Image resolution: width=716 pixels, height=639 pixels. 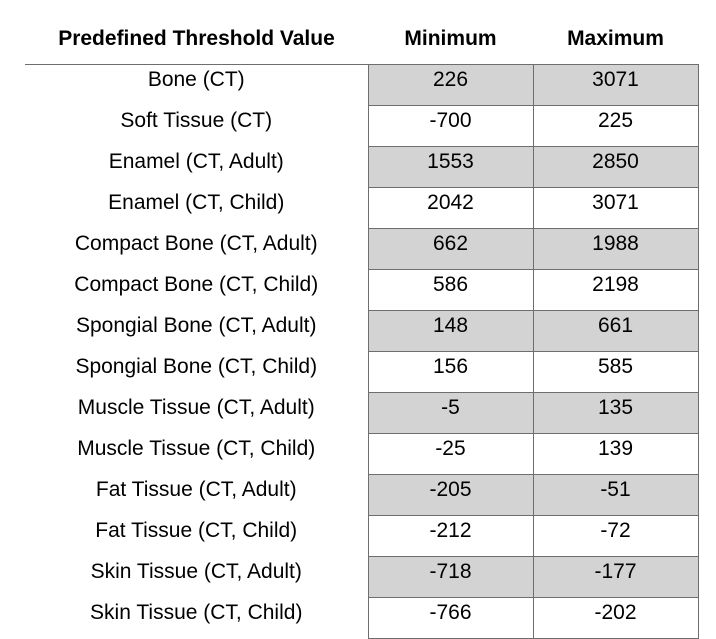 What do you see at coordinates (362, 208) in the screenshot?
I see `table-row: Enamel (CT, Child) 2042 3071` at bounding box center [362, 208].